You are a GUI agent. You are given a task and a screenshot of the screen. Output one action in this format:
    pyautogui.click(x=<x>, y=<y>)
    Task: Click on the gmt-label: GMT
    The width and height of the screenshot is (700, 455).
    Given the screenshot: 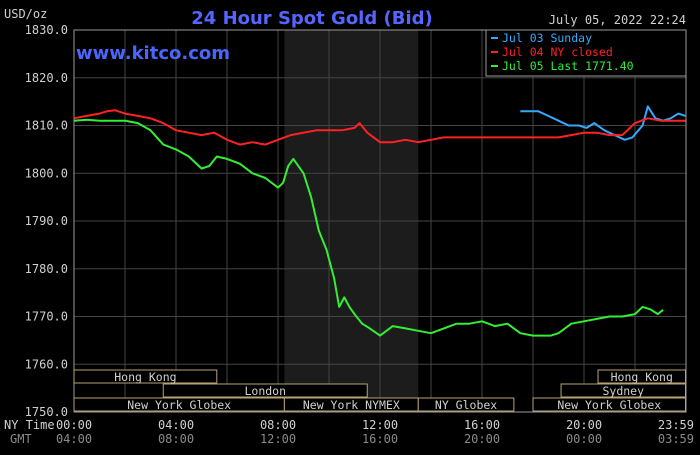 What is the action you would take?
    pyautogui.click(x=21, y=439)
    